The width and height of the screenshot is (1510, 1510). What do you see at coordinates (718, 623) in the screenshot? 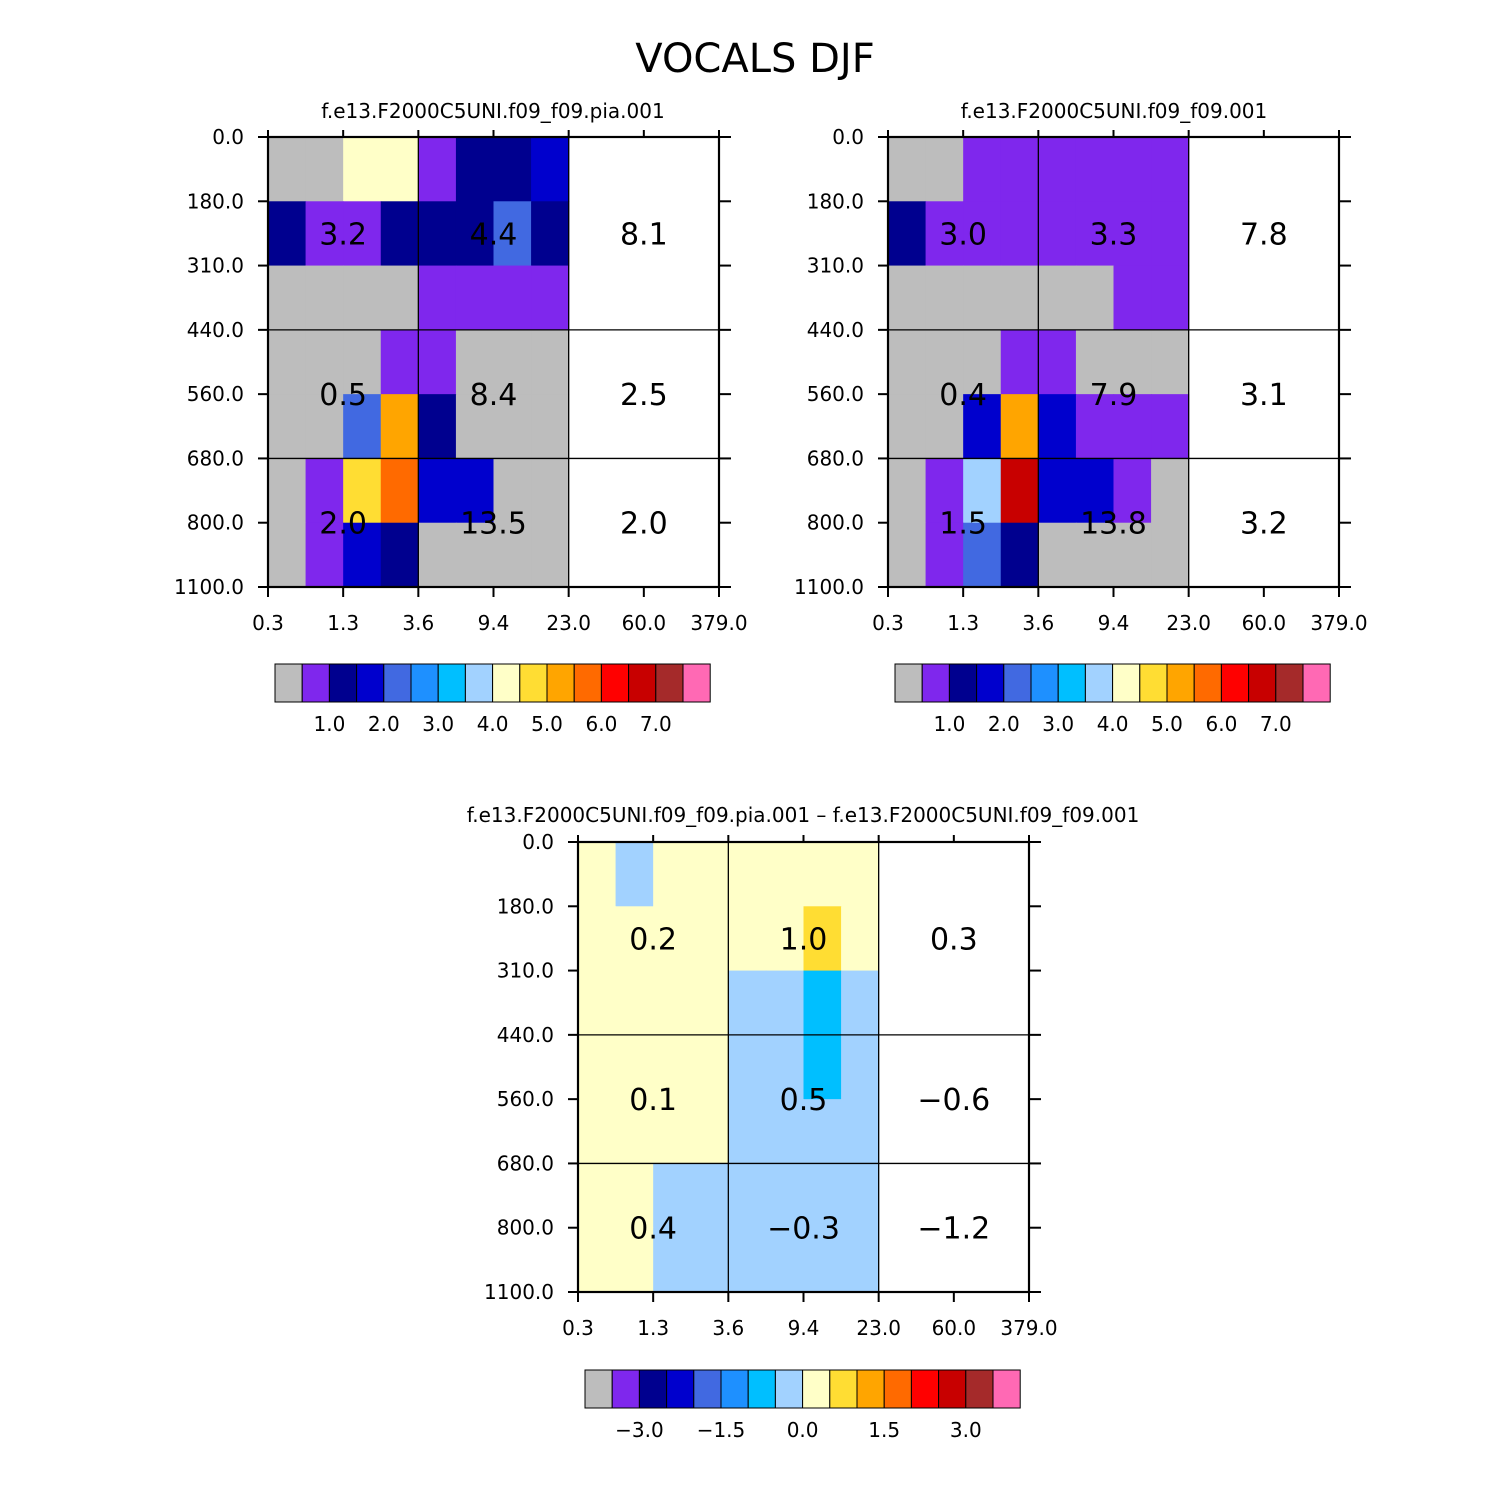
I see `x-tick-label: 379.0` at bounding box center [718, 623].